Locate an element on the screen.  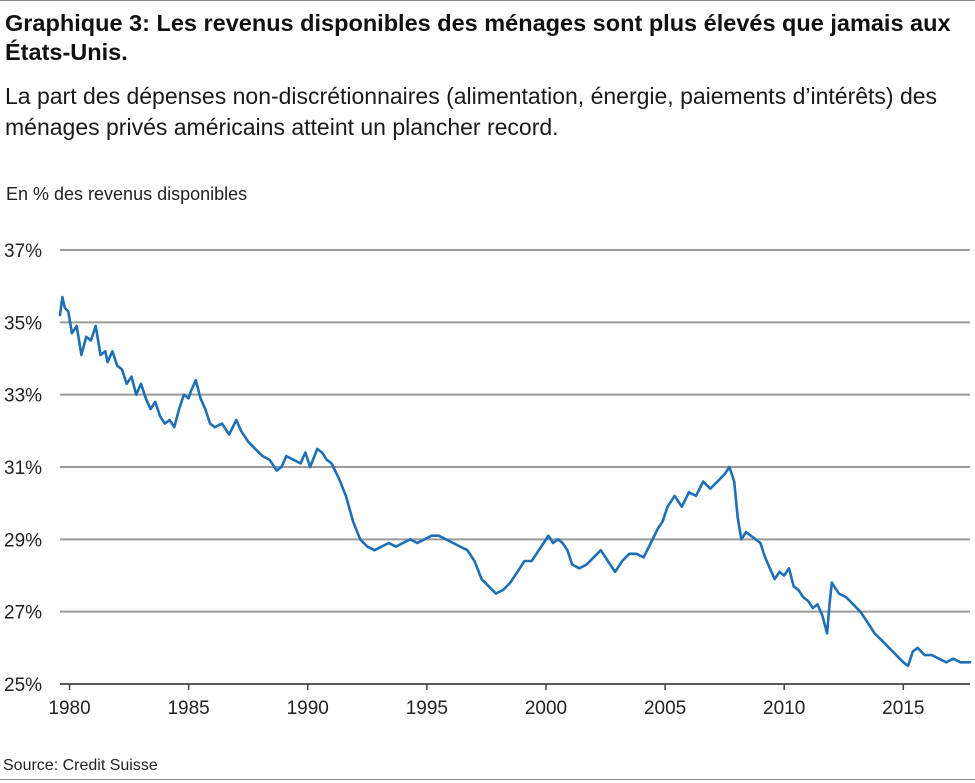
x-tick-label-2010: 2010 is located at coordinates (784, 708).